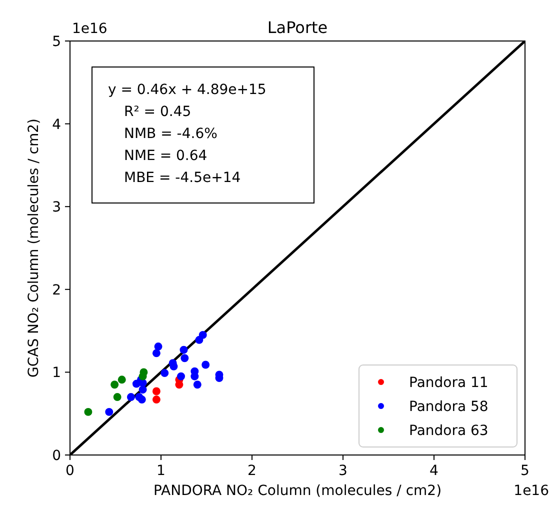 This screenshot has width=551, height=505. I want to click on annotation: NMB = -4.6%, so click(171, 134).